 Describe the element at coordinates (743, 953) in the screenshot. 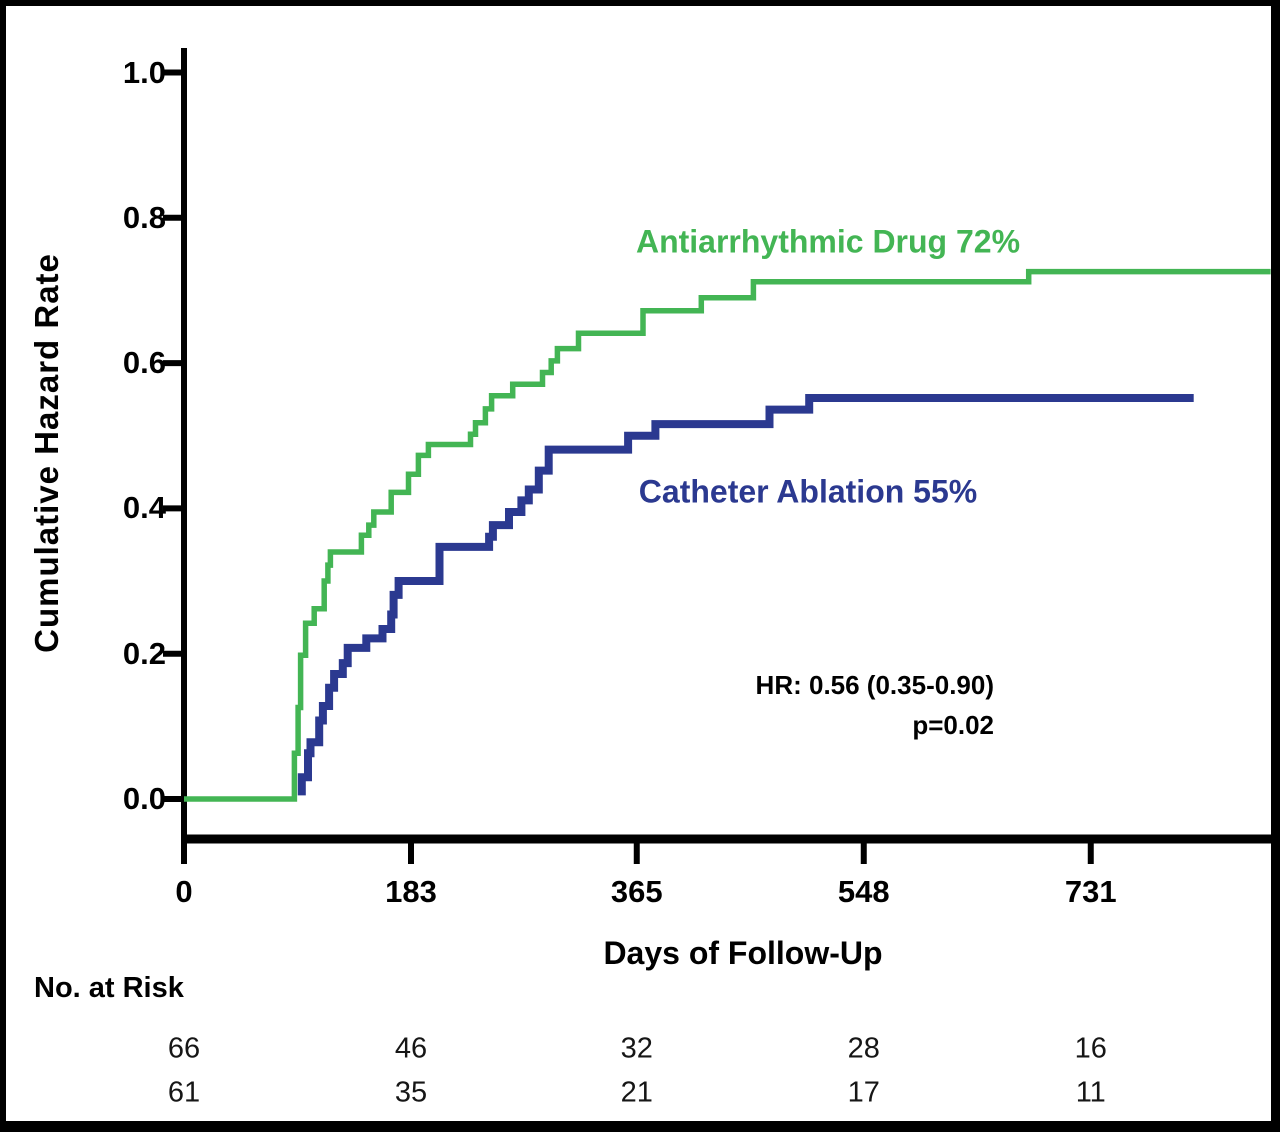

I see `x-axis-title: Days of Follow-Up` at that location.